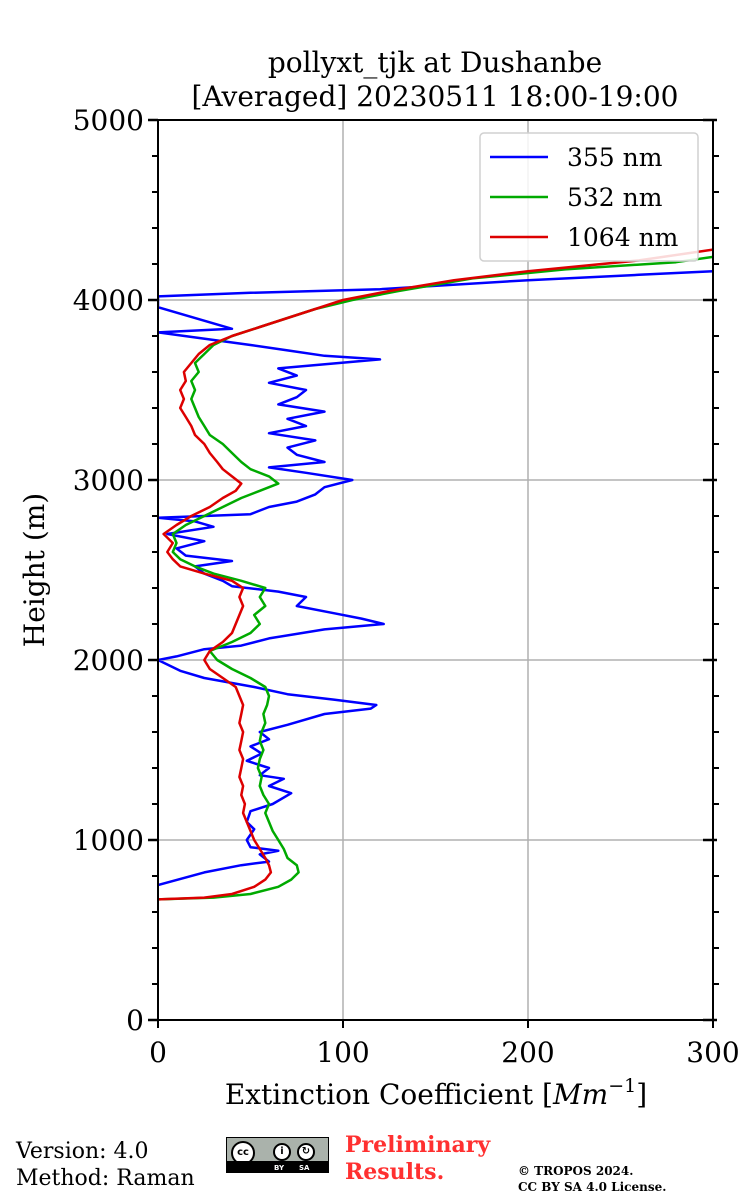  Describe the element at coordinates (105, 1178) in the screenshot. I see `method-text: Method: Raman` at that location.